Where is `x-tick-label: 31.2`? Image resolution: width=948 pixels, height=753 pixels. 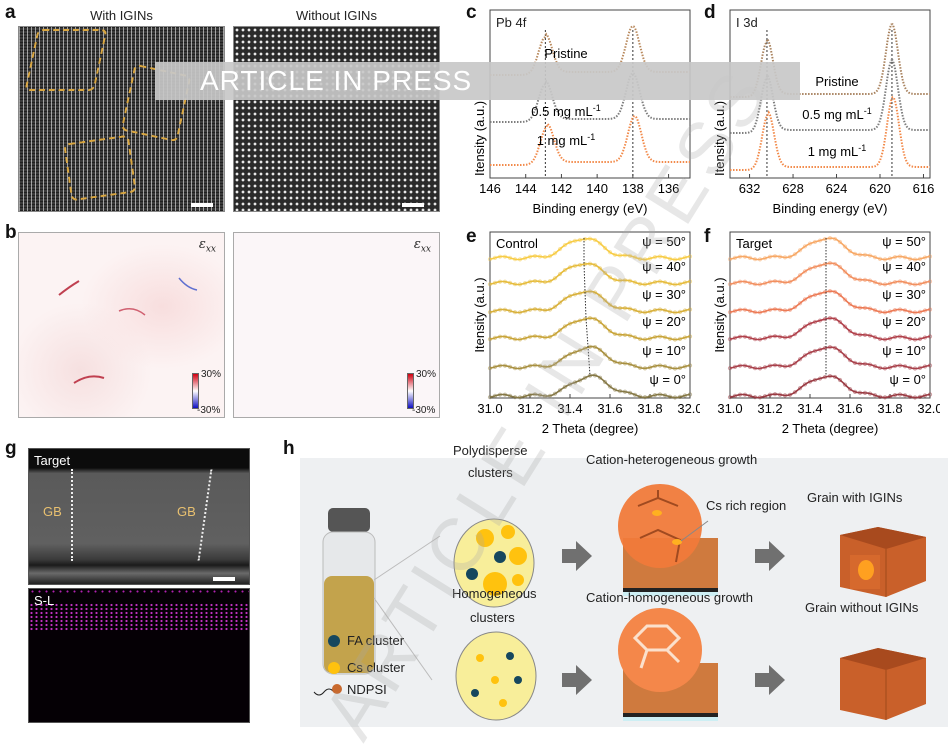 x-tick-label: 31.2 is located at coordinates (529, 408).